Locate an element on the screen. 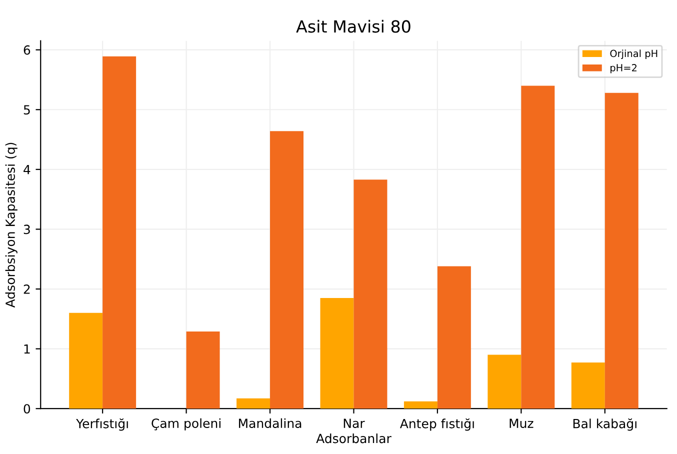 The height and width of the screenshot is (454, 677). x-tick-label: Mandalina is located at coordinates (270, 423).